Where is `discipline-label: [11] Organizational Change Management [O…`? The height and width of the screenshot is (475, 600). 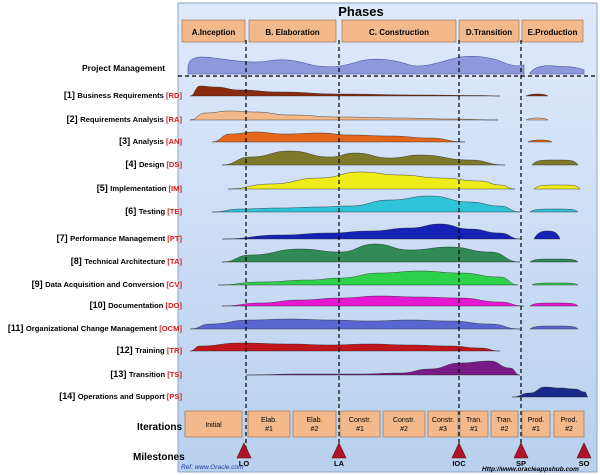
discipline-label: [11] Organizational Change Management [O… is located at coordinates (95, 328).